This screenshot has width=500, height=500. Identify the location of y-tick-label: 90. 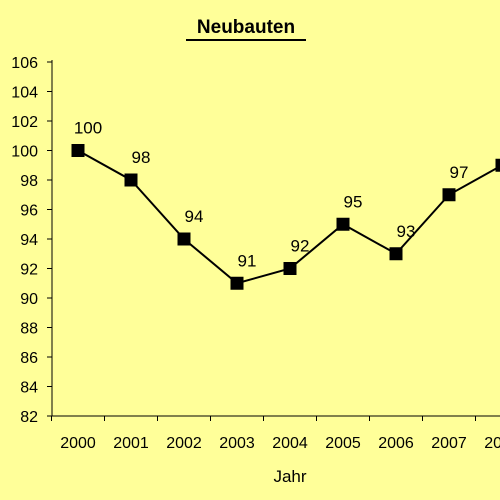
(29, 299).